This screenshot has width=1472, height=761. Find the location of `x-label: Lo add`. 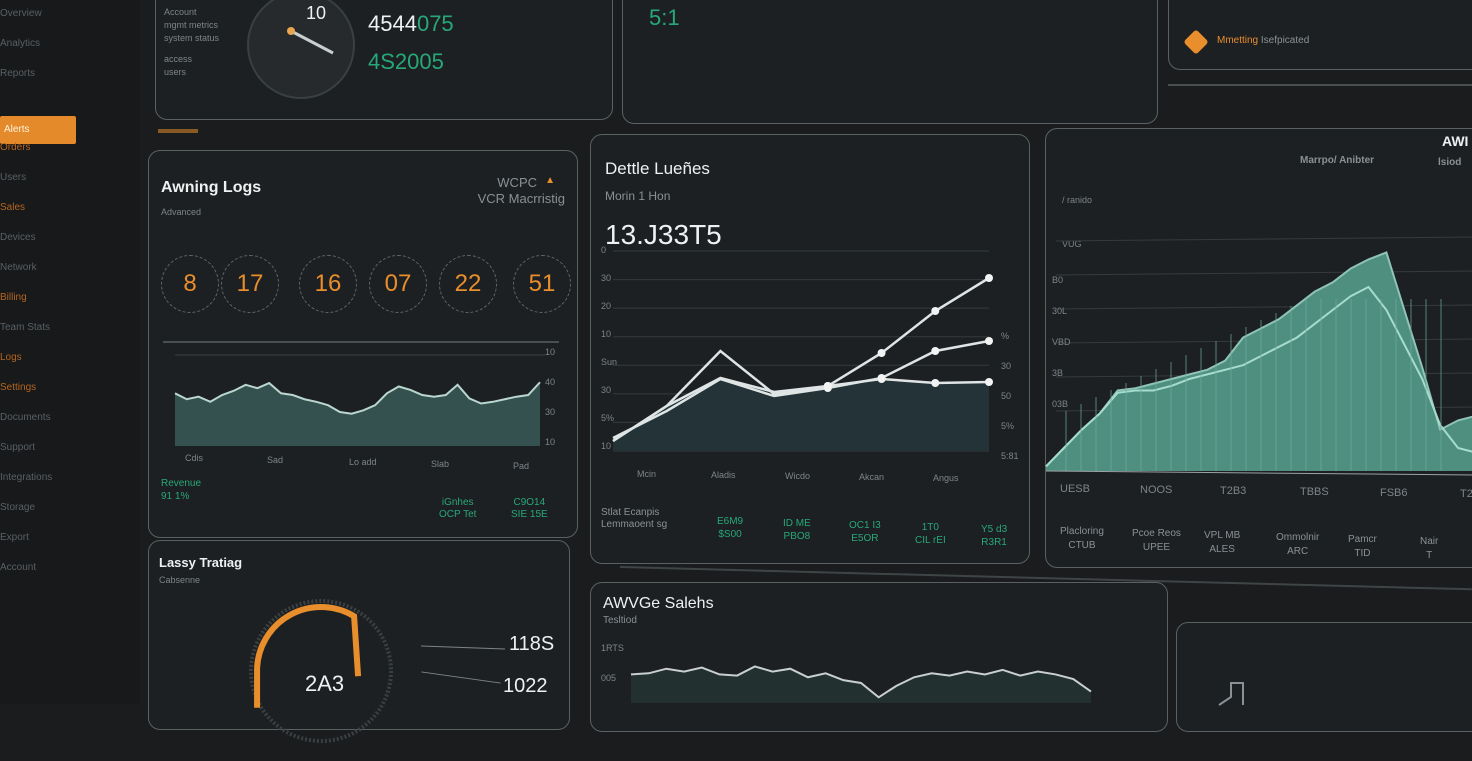

x-label: Lo add is located at coordinates (363, 462).